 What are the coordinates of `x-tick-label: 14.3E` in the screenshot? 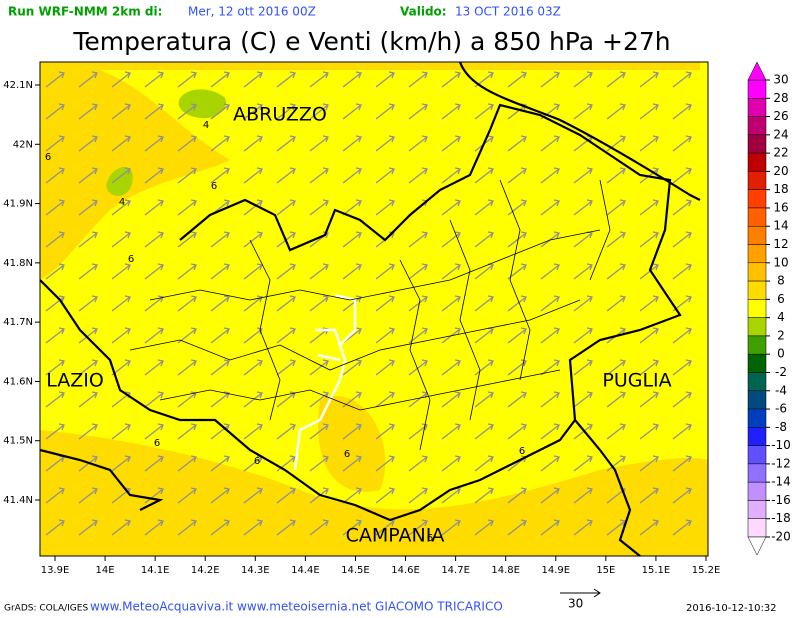 It's located at (255, 570).